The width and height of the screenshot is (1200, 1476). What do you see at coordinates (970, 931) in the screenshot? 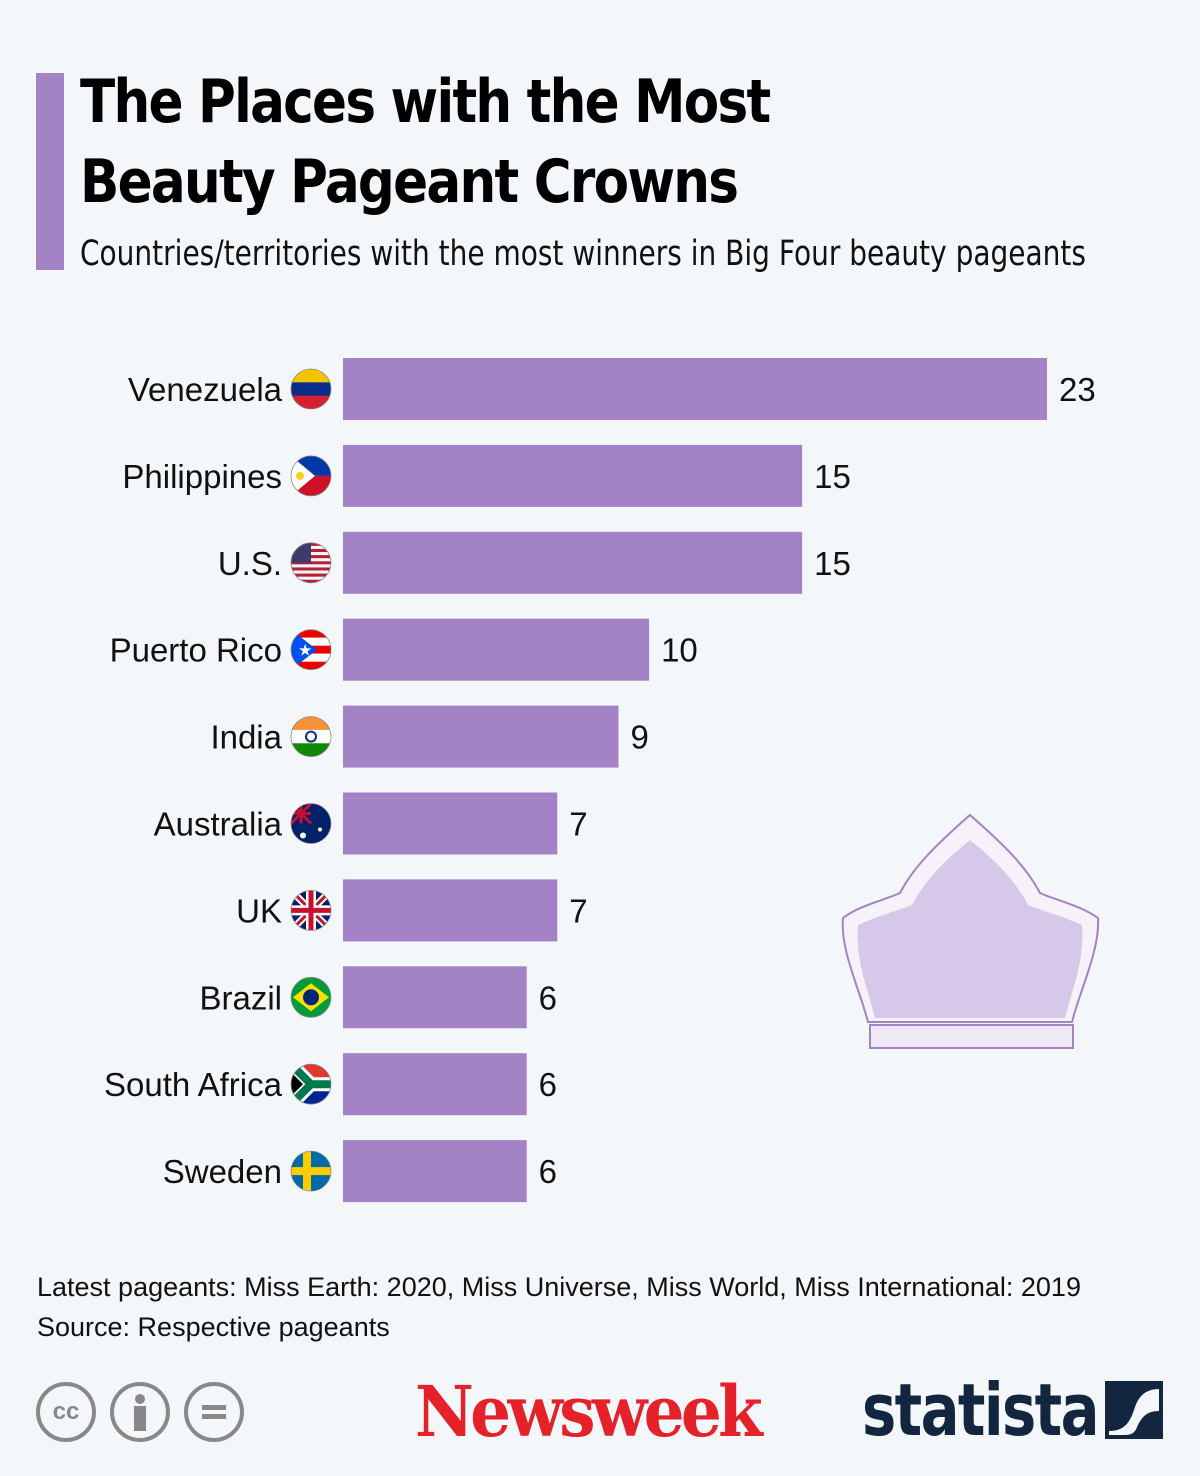
I see `crown-icon` at bounding box center [970, 931].